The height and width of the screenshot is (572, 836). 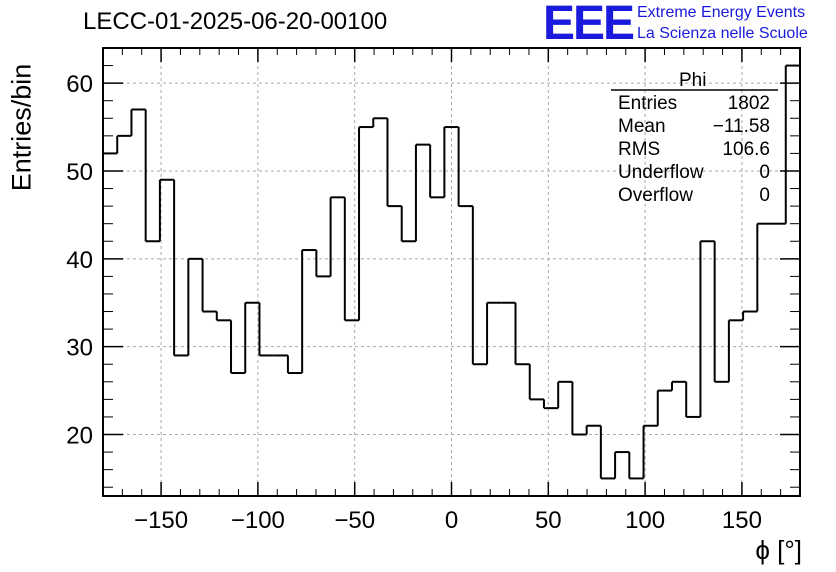 I want to click on y-tick-label: 50, so click(x=79, y=172).